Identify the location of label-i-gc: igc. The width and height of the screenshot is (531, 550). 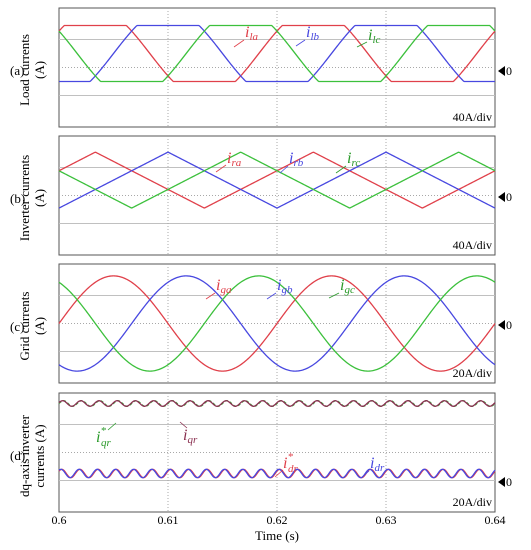
(347, 286).